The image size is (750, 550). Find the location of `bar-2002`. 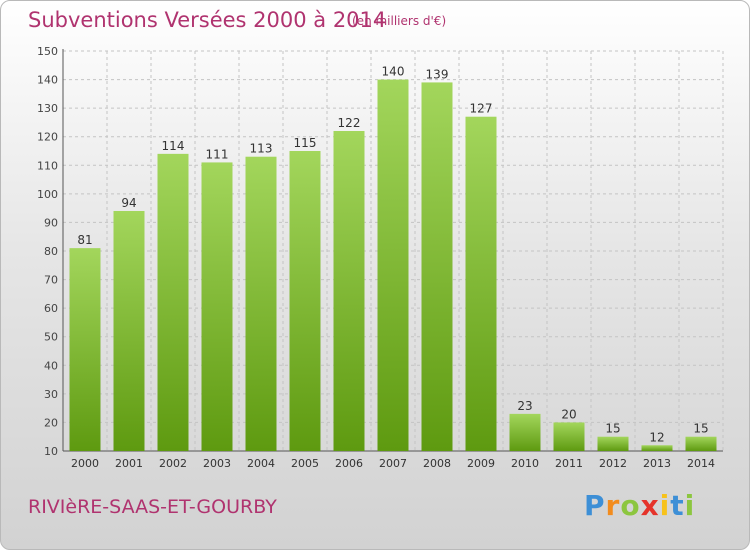

bar-2002 is located at coordinates (173, 302).